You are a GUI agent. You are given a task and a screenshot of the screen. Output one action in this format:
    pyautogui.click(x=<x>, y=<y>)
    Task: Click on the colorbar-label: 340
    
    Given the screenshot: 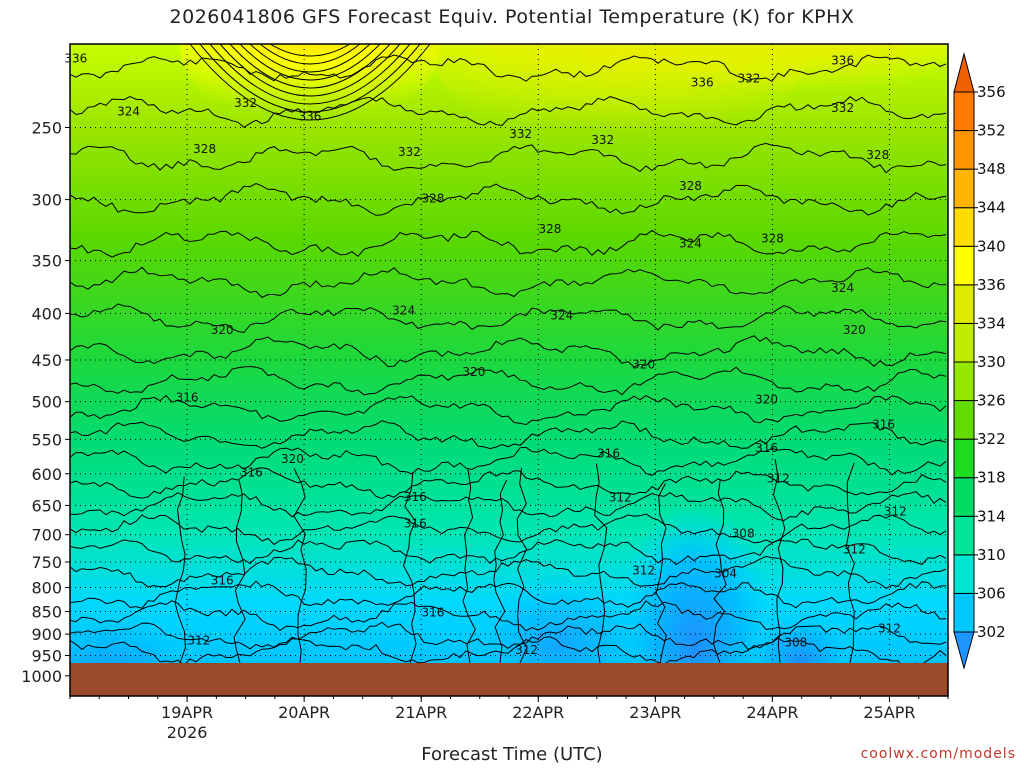 What is the action you would take?
    pyautogui.click(x=991, y=246)
    